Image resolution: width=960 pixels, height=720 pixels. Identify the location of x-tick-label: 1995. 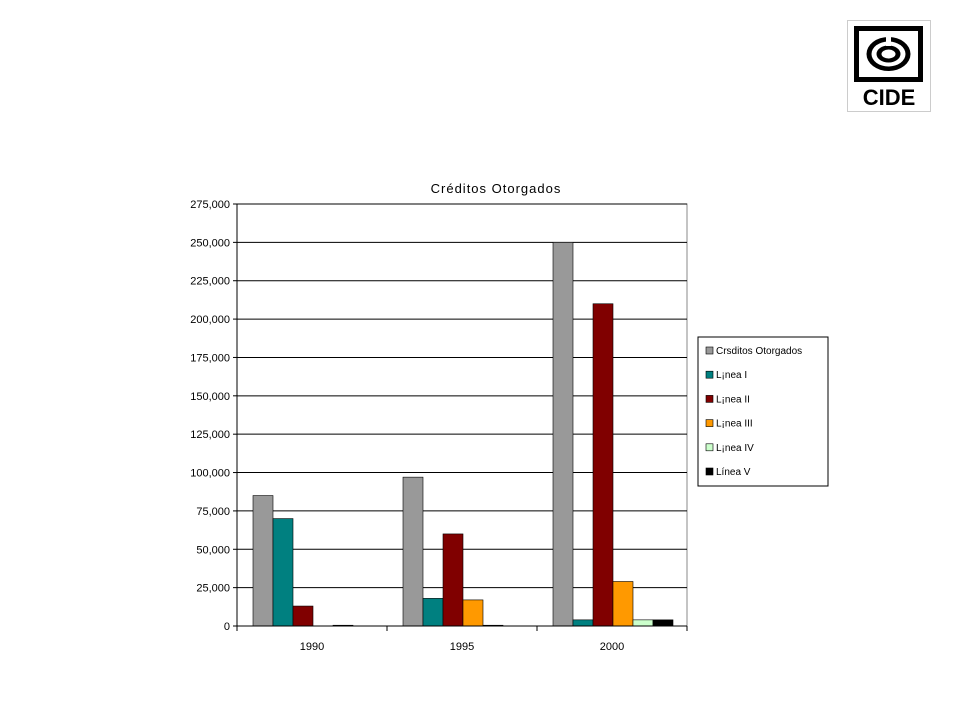
(462, 647).